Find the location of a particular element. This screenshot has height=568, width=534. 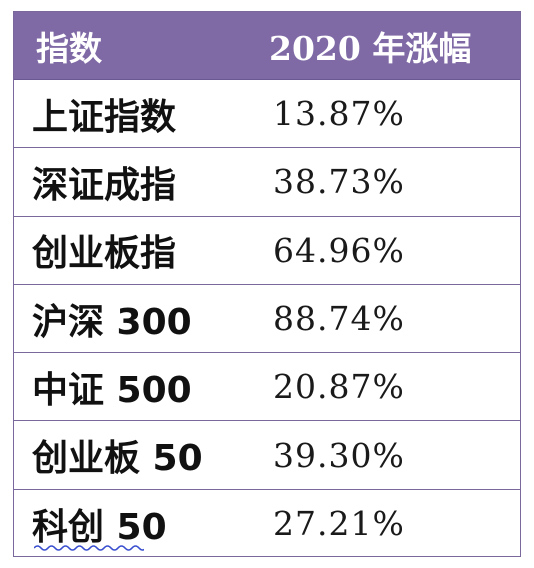

table-row: 上证指数 13.87% is located at coordinates (267, 114).